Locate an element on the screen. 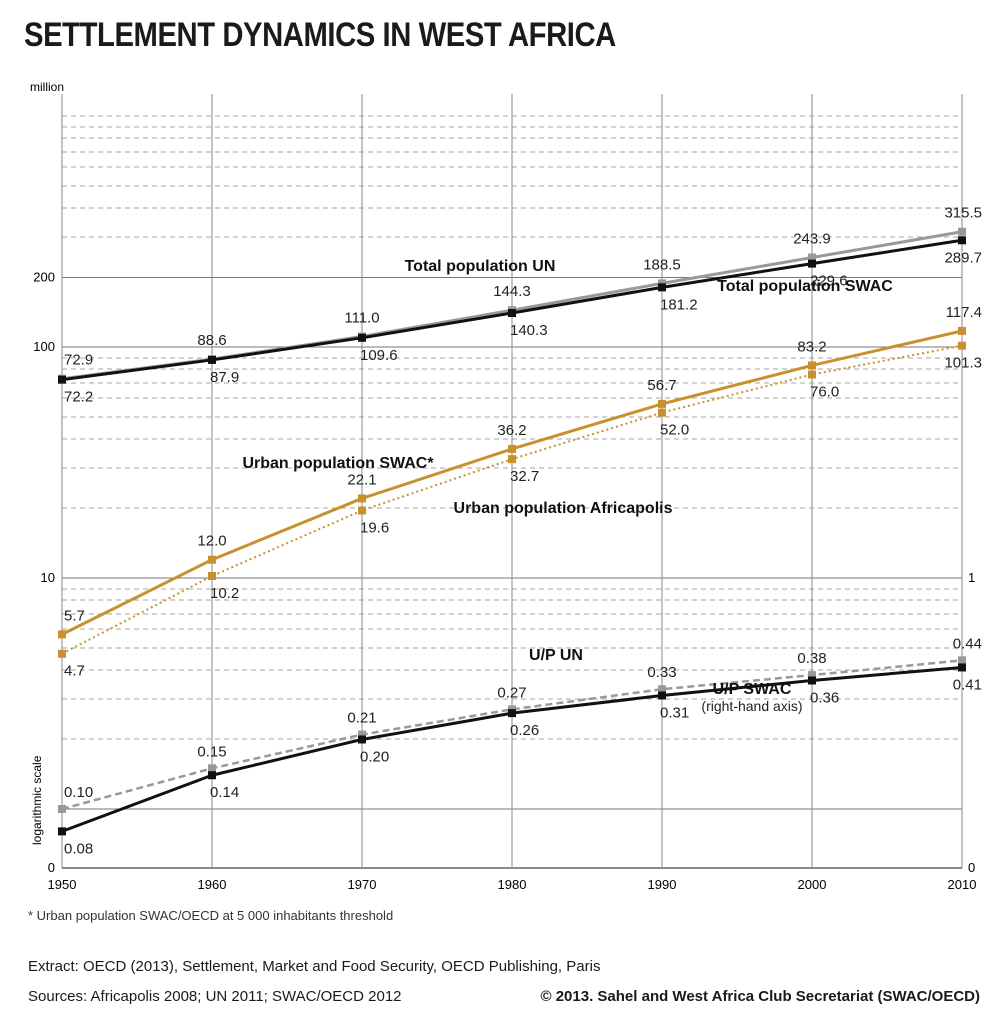 This screenshot has height=1035, width=1000. series-name-label: Total population UN is located at coordinates (480, 266).